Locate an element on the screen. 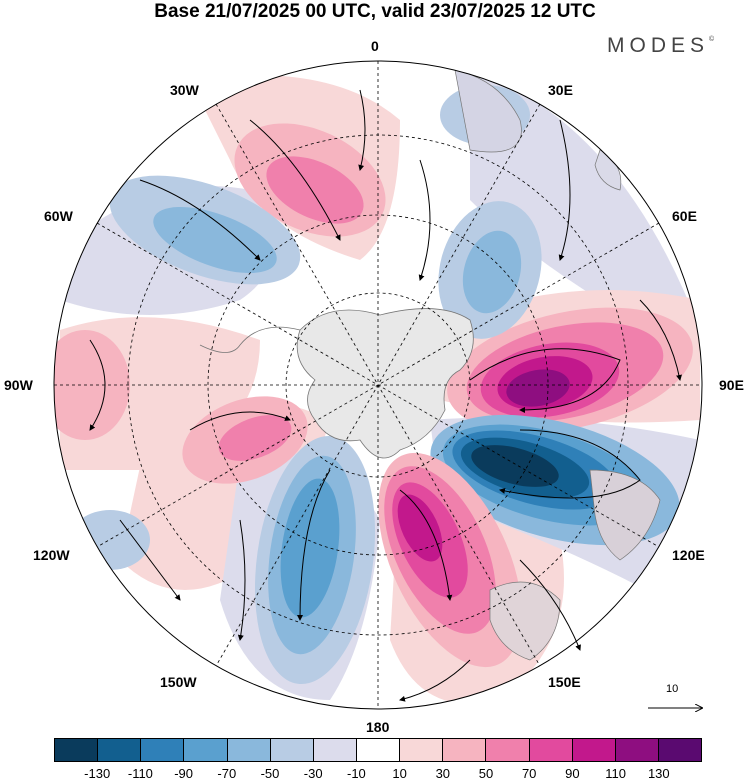 The image size is (750, 783). lon-label-90e: 90E is located at coordinates (731, 385).